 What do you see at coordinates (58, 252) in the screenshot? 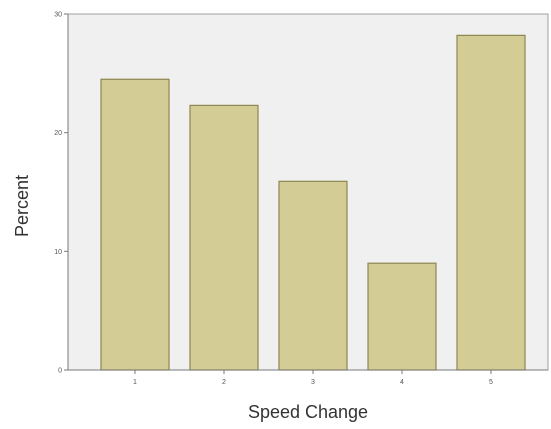
I see `y-tick-label: 10` at bounding box center [58, 252].